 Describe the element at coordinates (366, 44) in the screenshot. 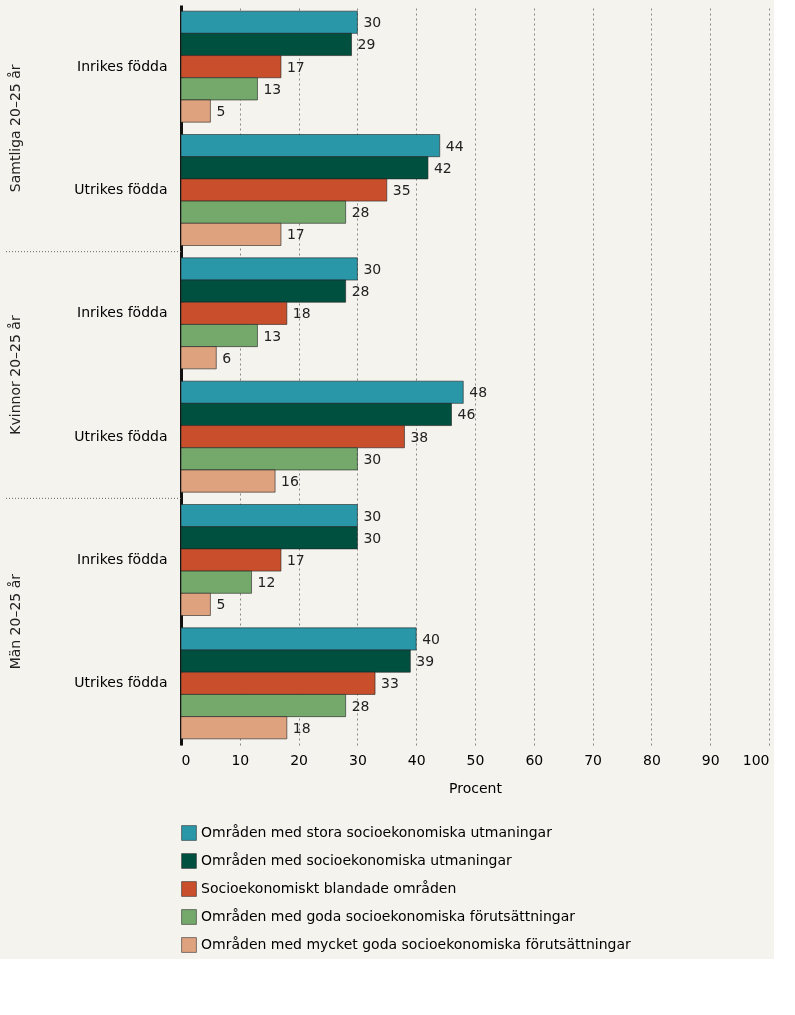

I see `data-label: 29` at that location.